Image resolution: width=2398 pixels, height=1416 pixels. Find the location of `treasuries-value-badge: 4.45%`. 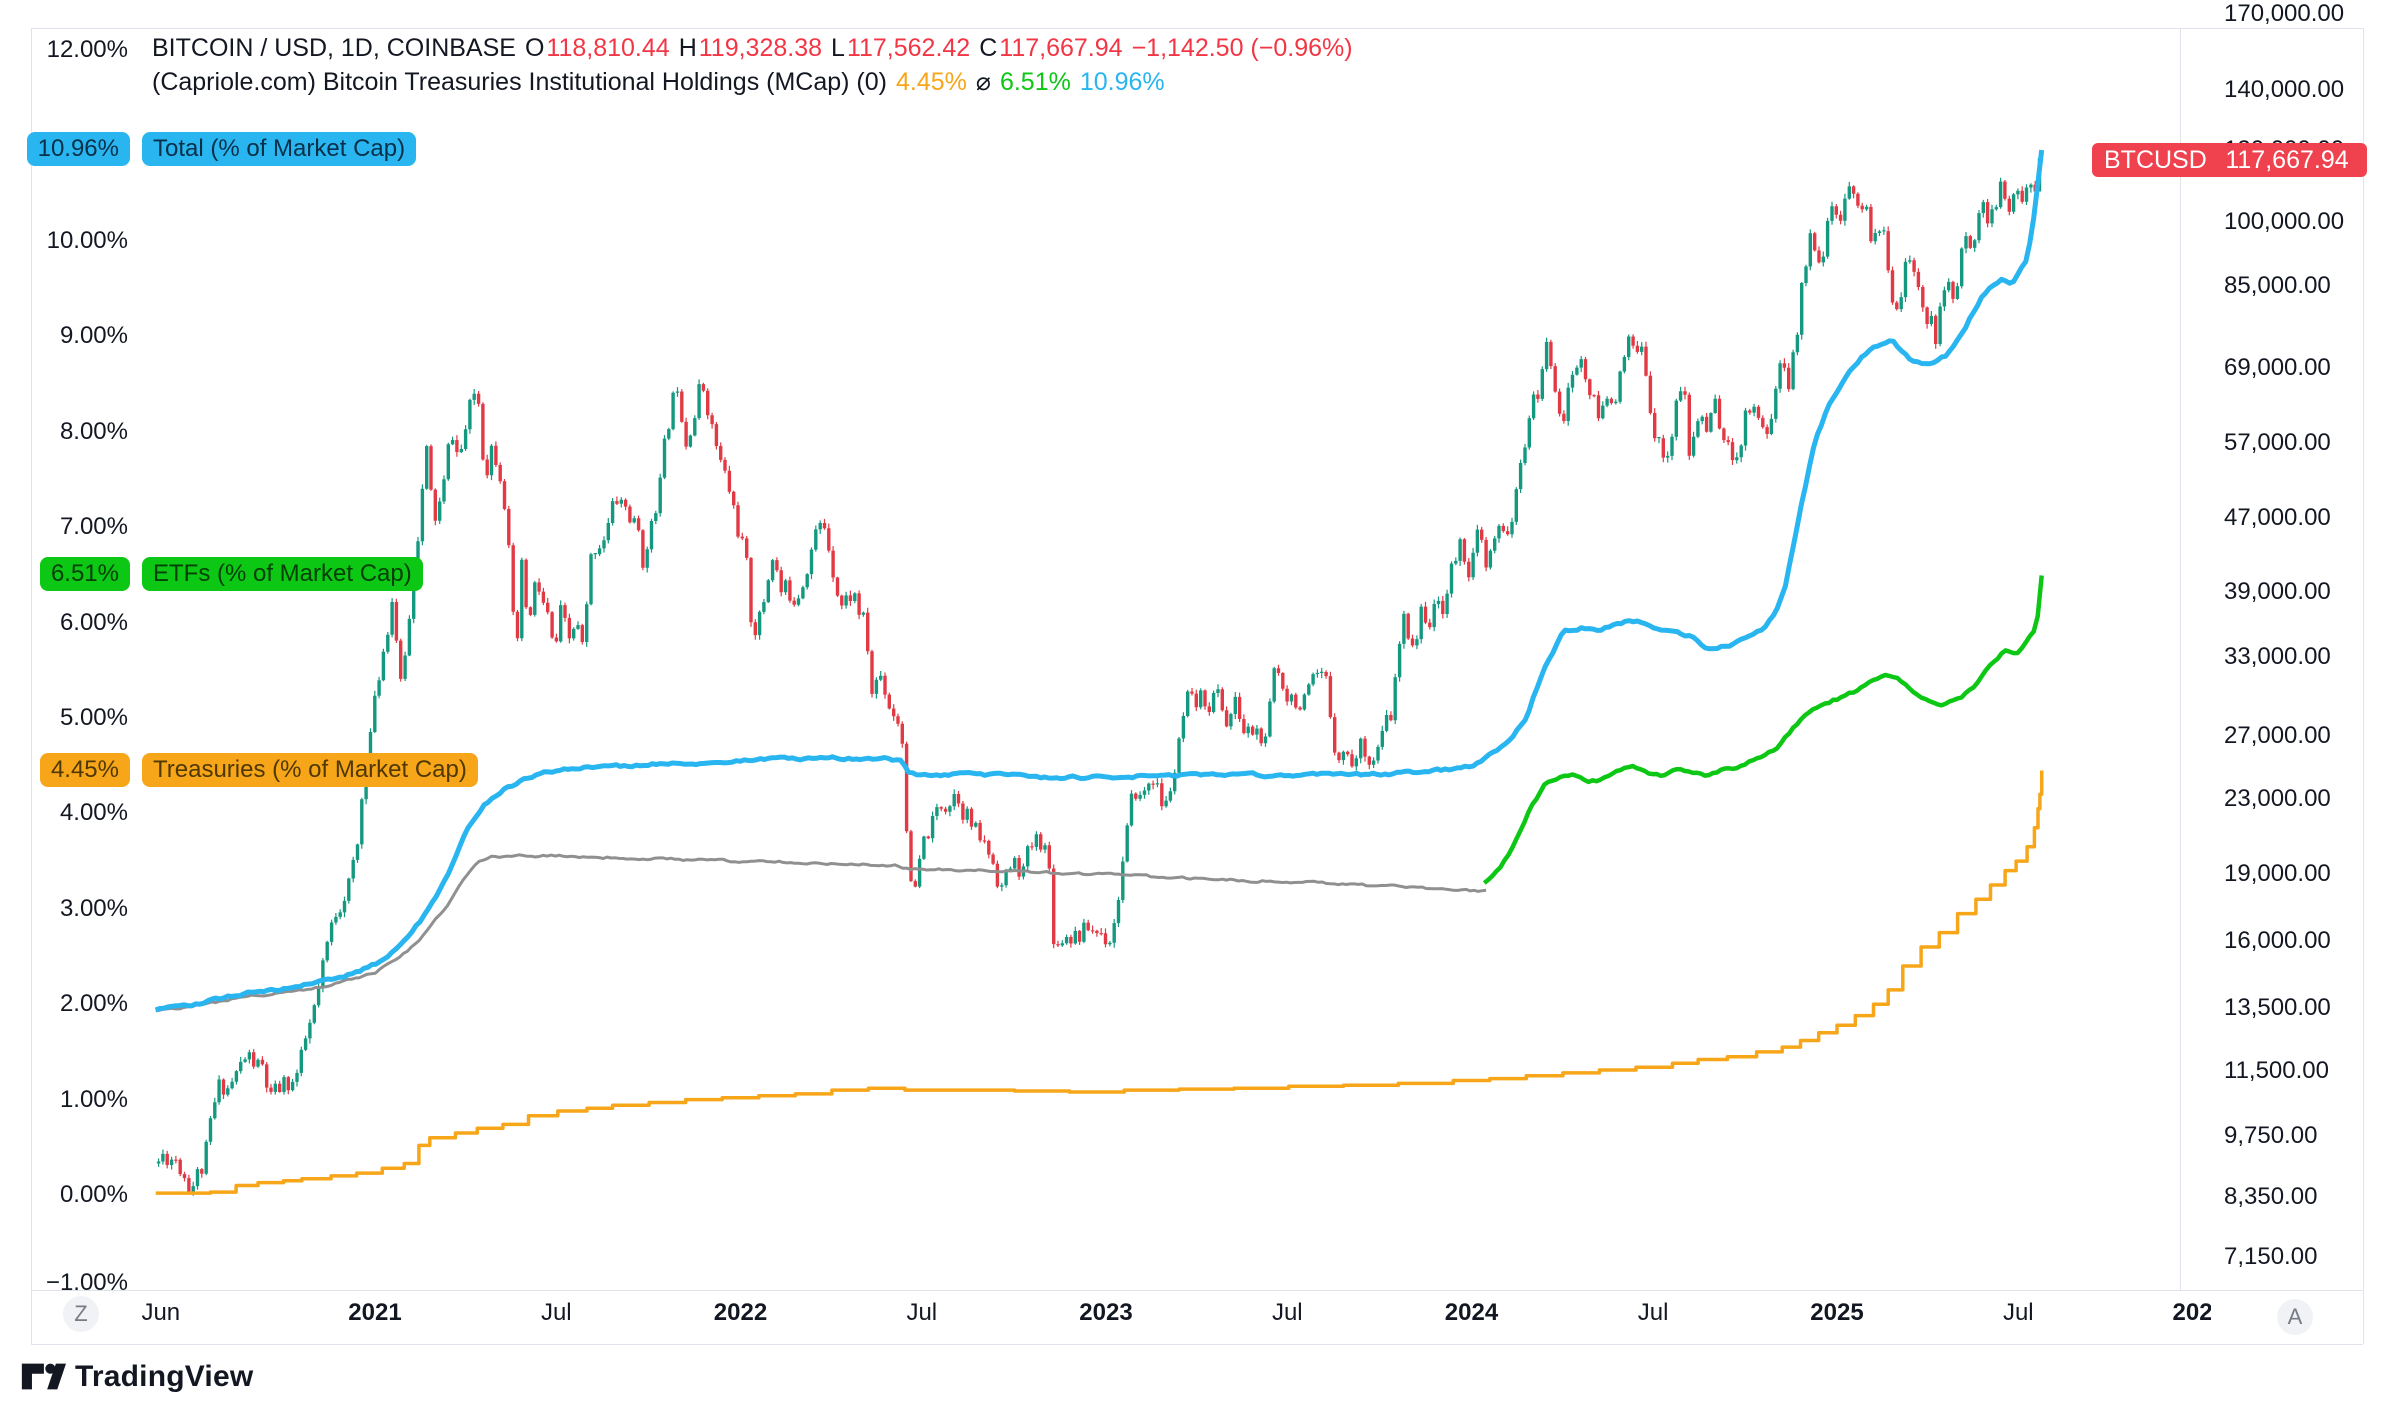

treasuries-value-badge: 4.45% is located at coordinates (84, 770).